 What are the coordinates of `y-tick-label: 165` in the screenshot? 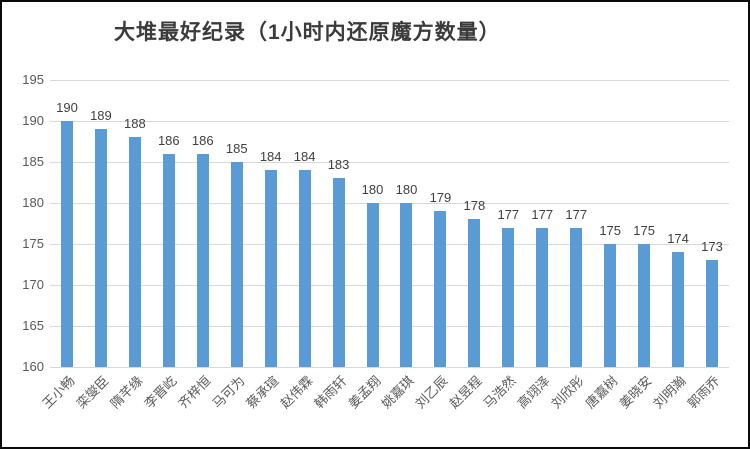 It's located at (33, 326).